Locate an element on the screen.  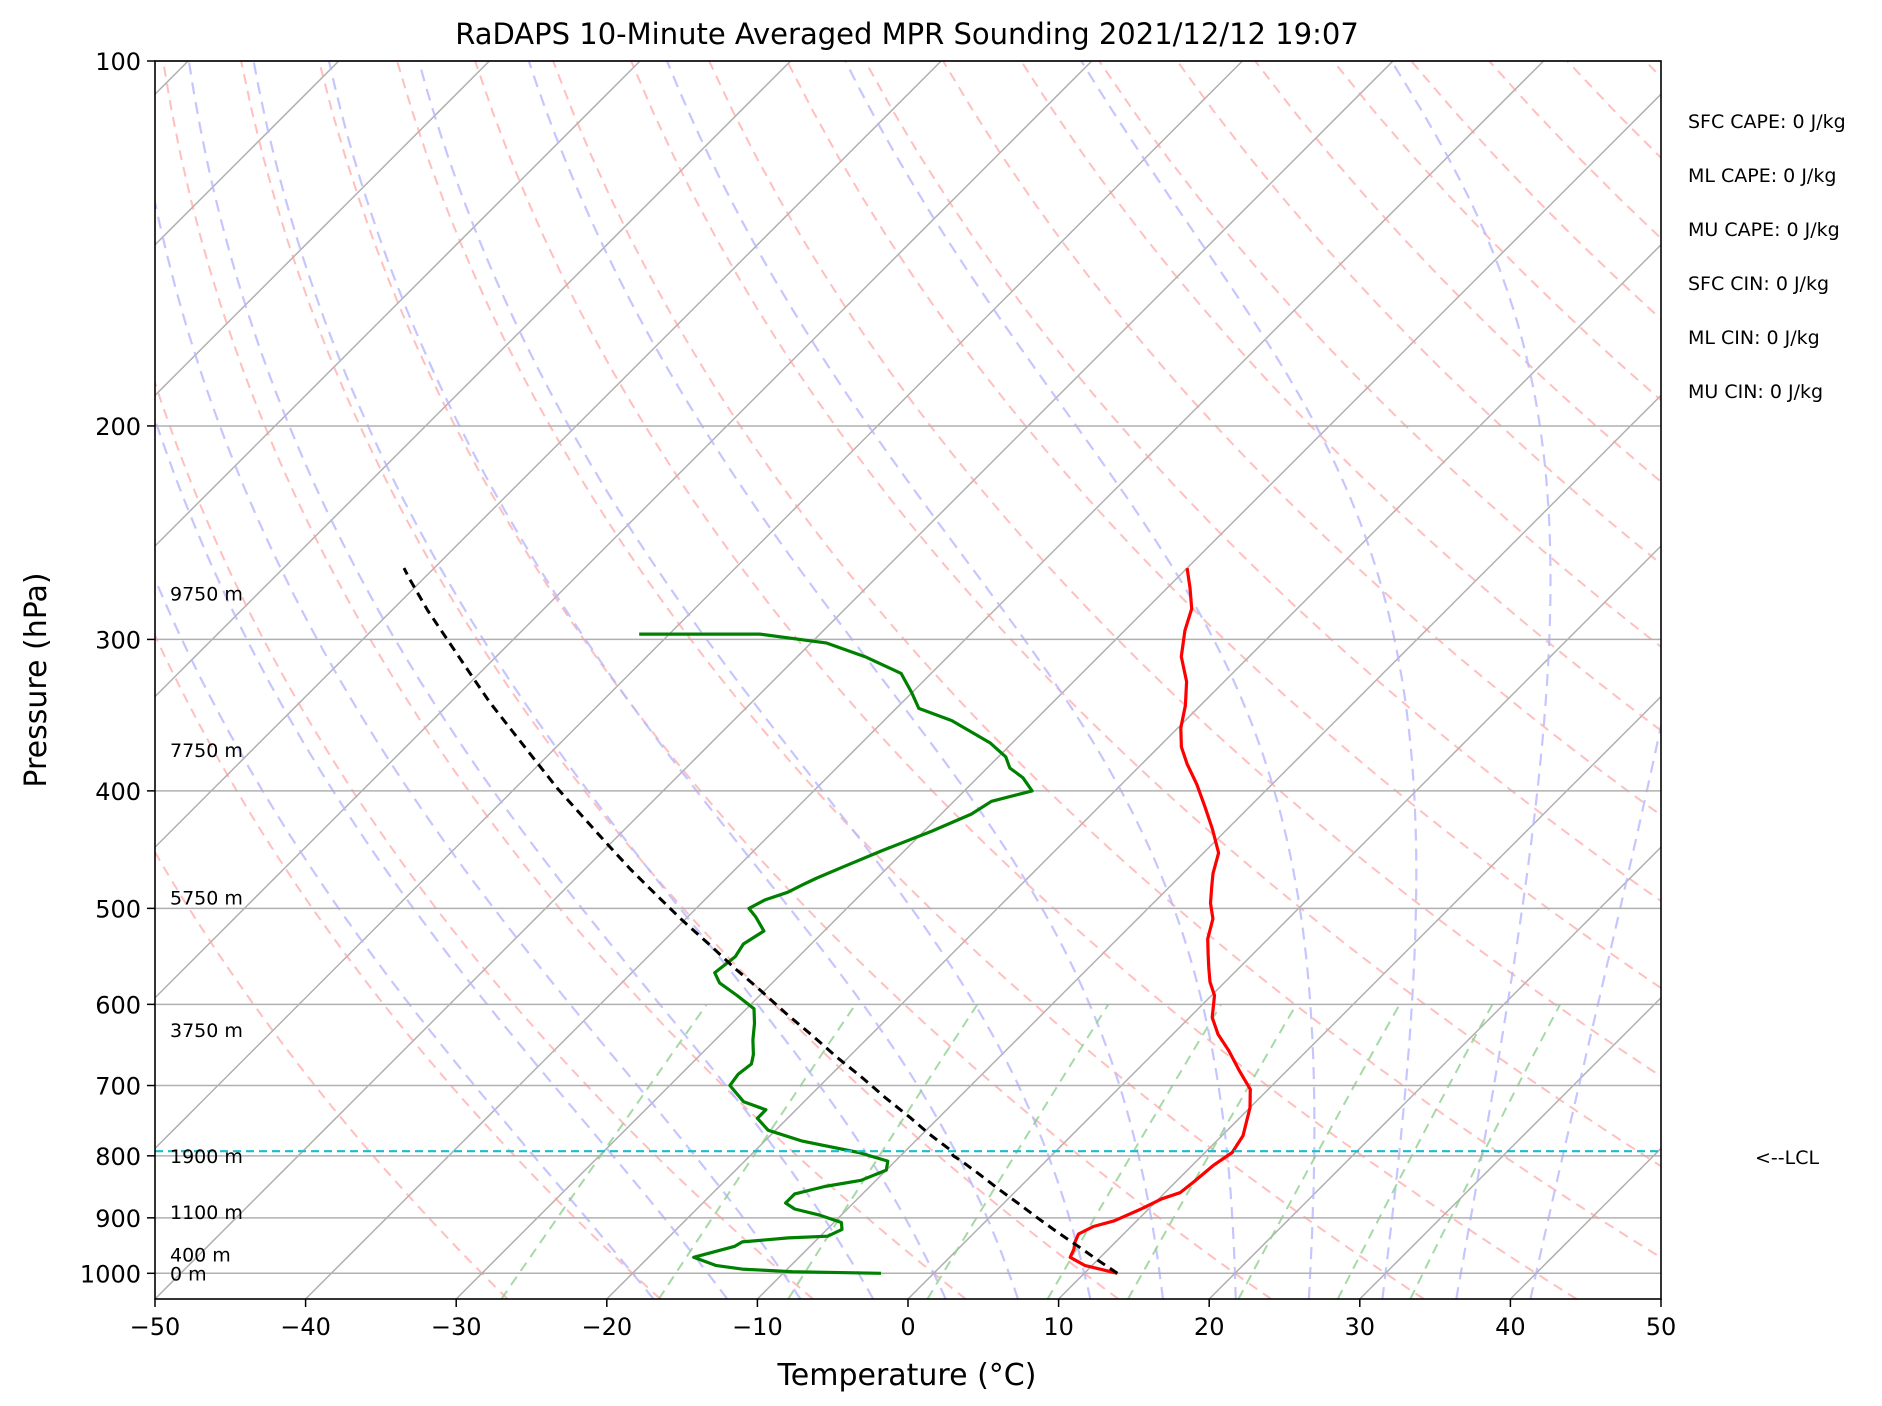
x-tick-label: 30 is located at coordinates (1360, 1327).